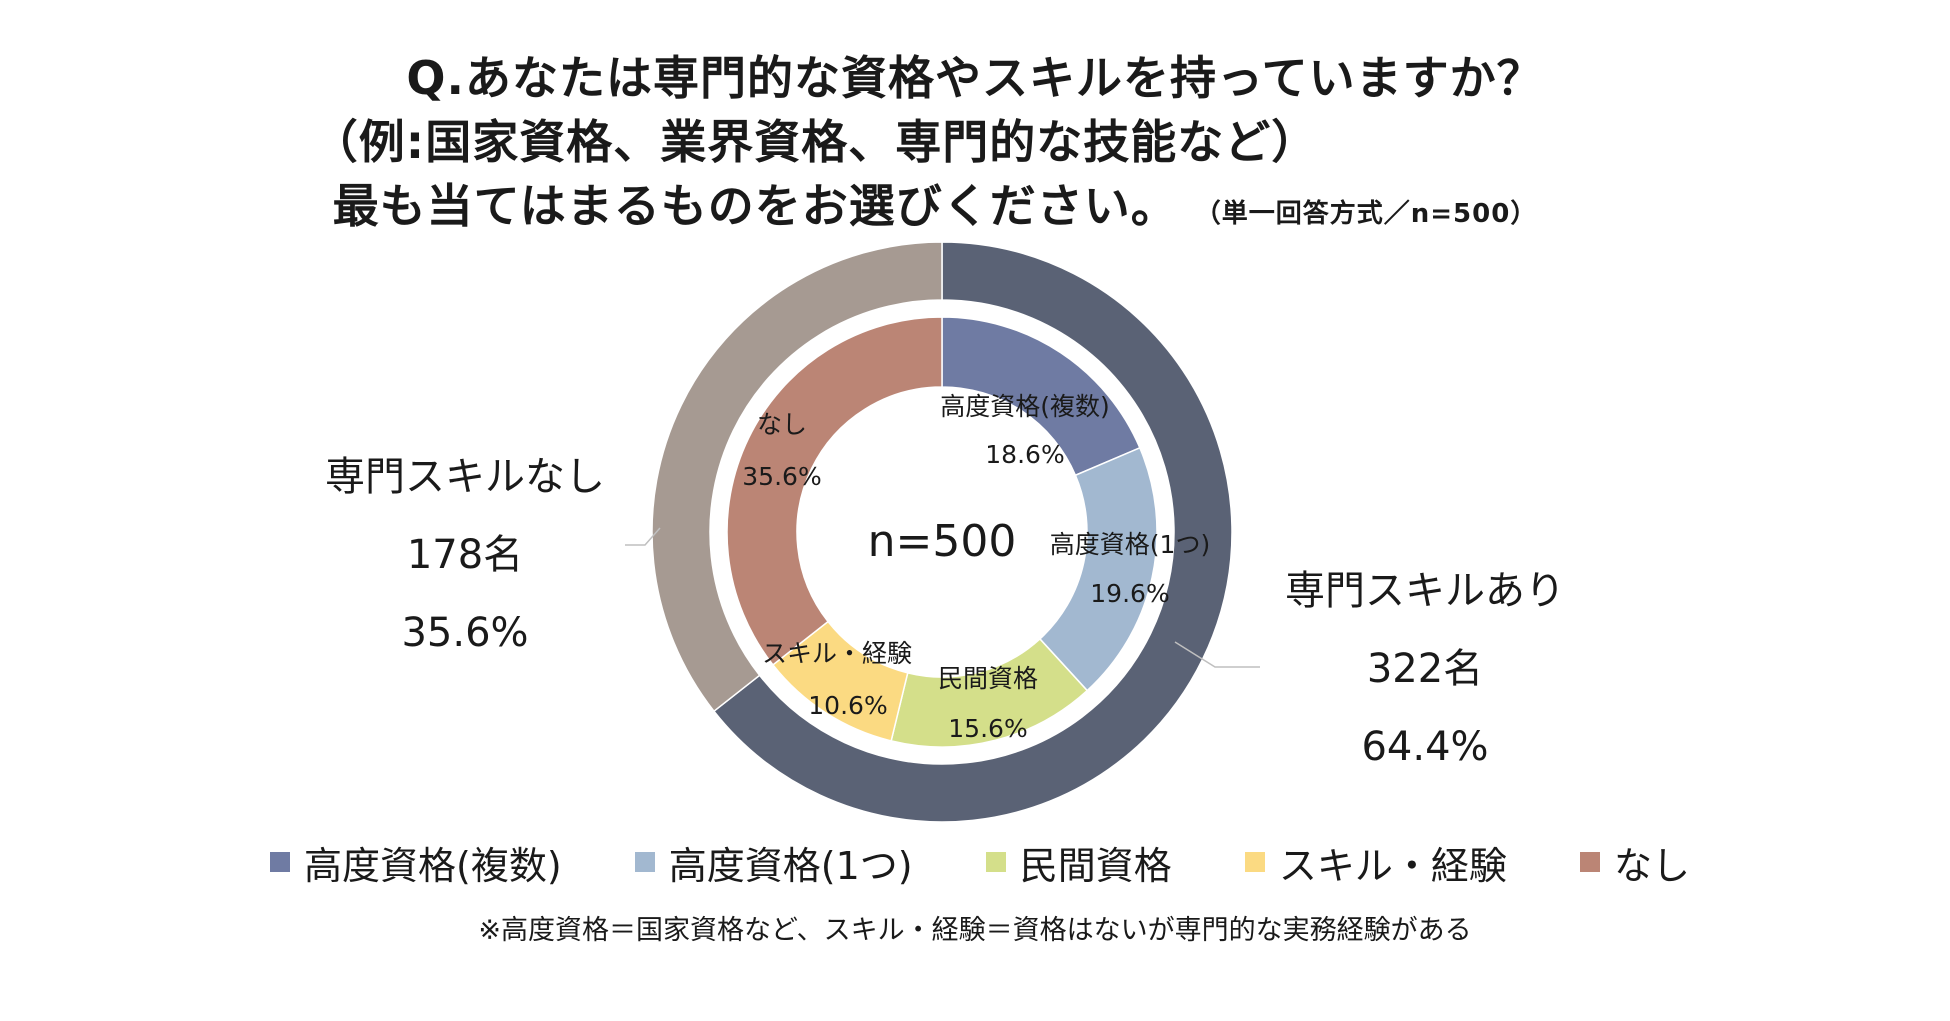  Describe the element at coordinates (781, 476) in the screenshot. I see `inner-label-percent-4: 35.6%` at that location.